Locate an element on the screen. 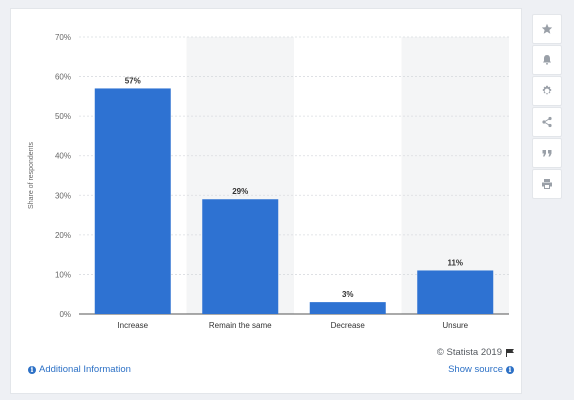  toolbar is located at coordinates (548, 107).